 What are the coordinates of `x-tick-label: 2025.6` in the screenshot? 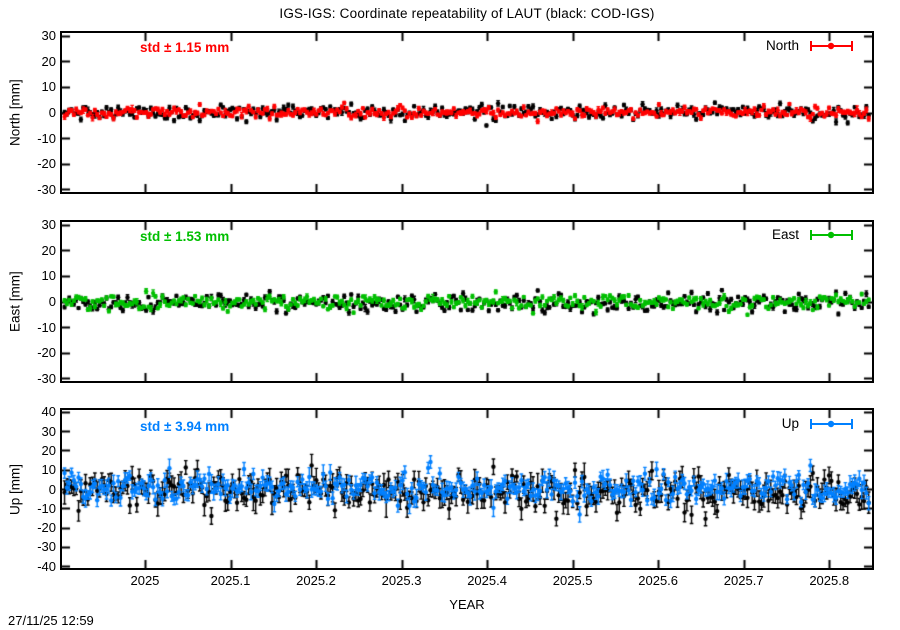 It's located at (658, 580).